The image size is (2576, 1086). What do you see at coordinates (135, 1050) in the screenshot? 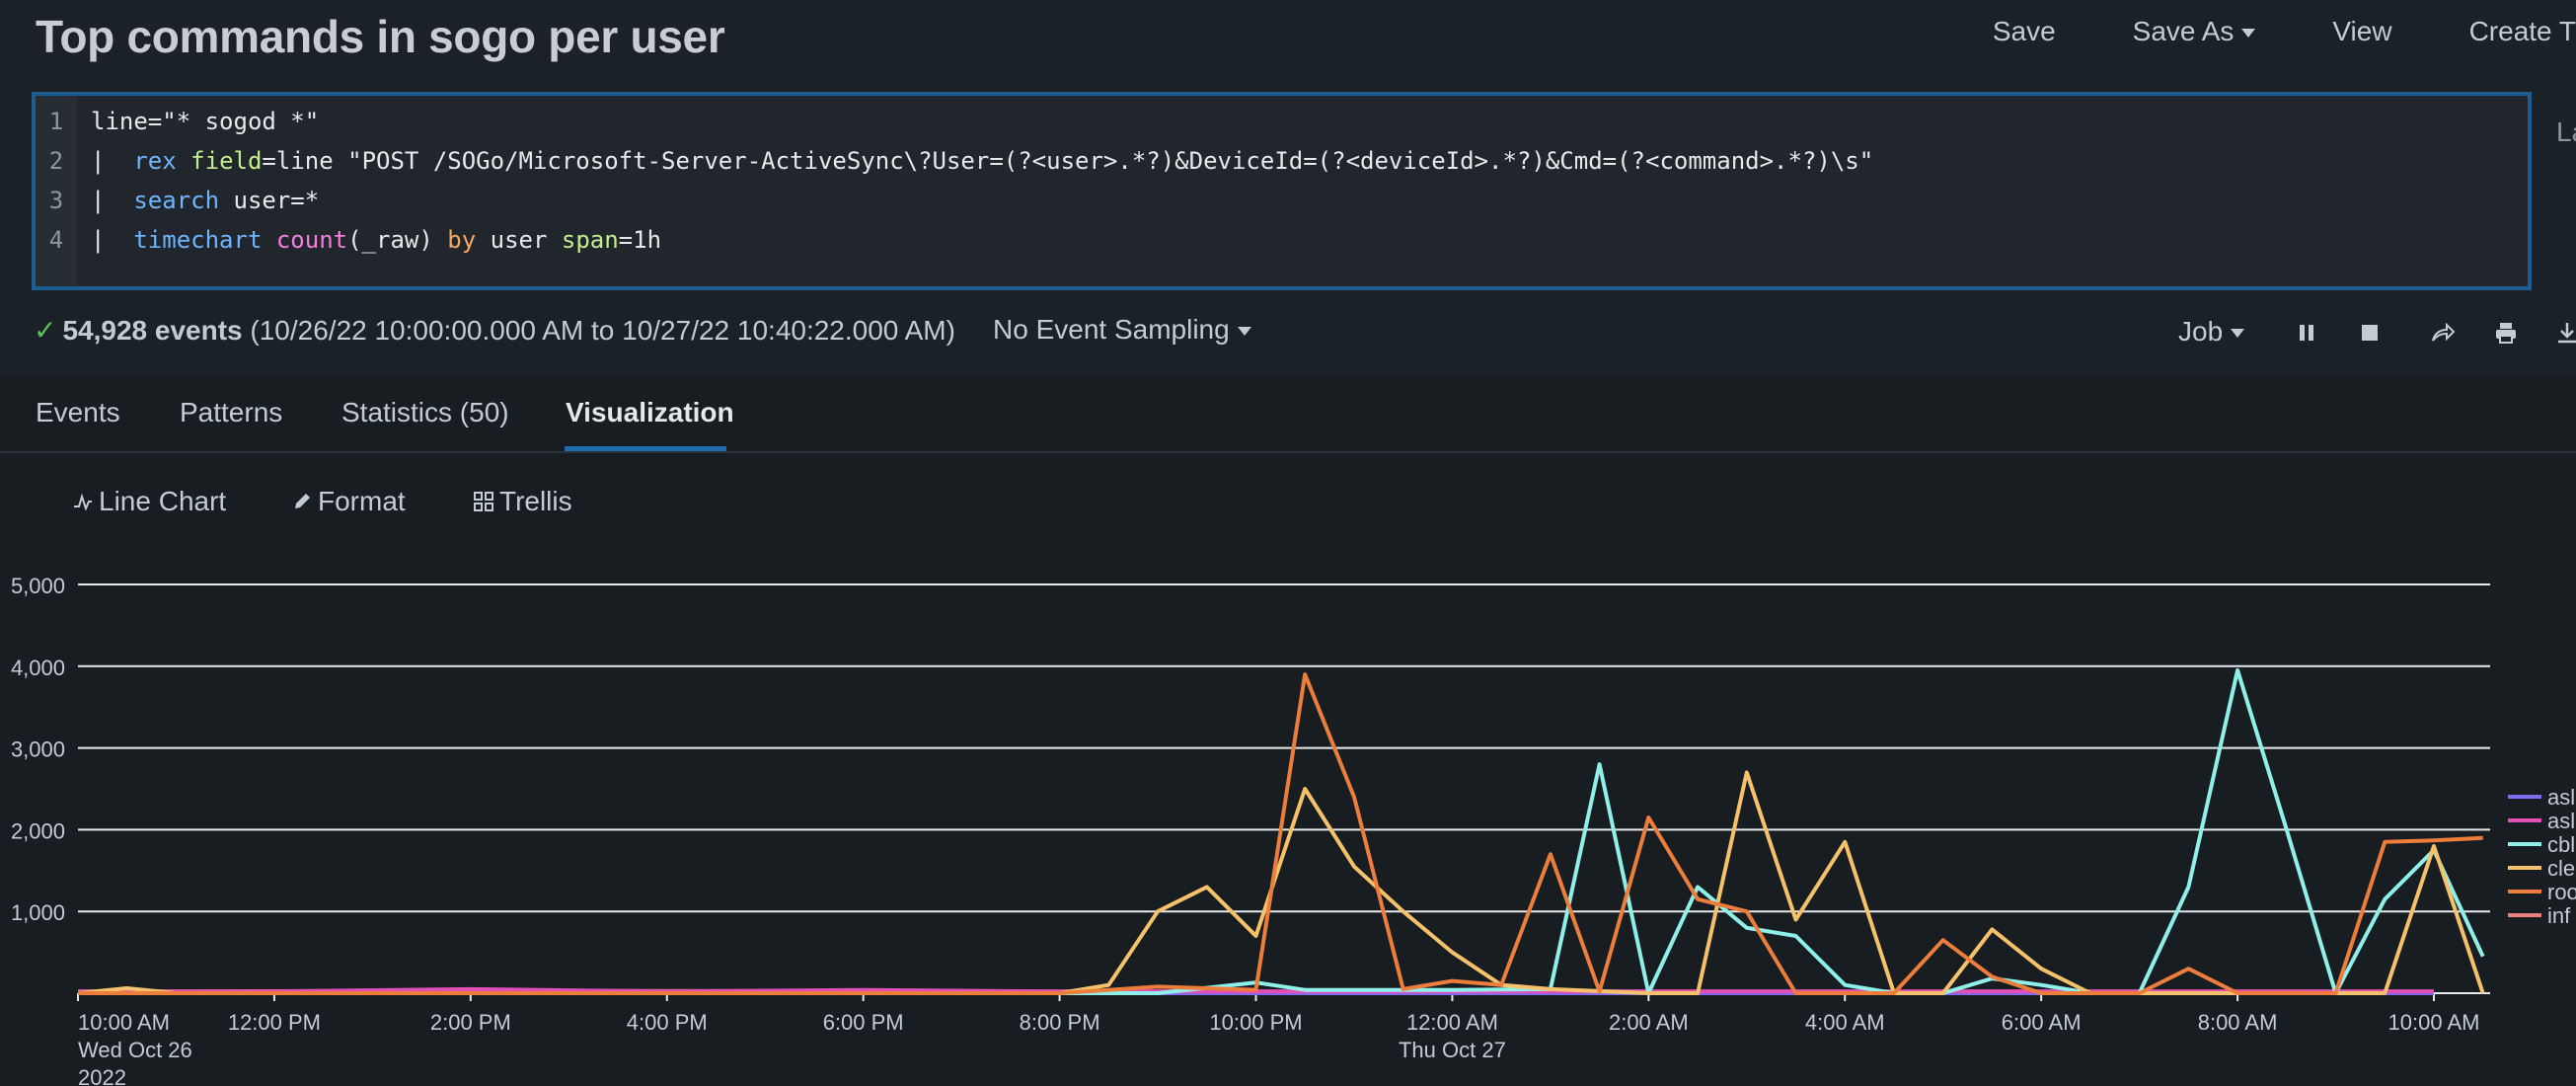
I see `x-date-label: Wed Oct 26` at bounding box center [135, 1050].